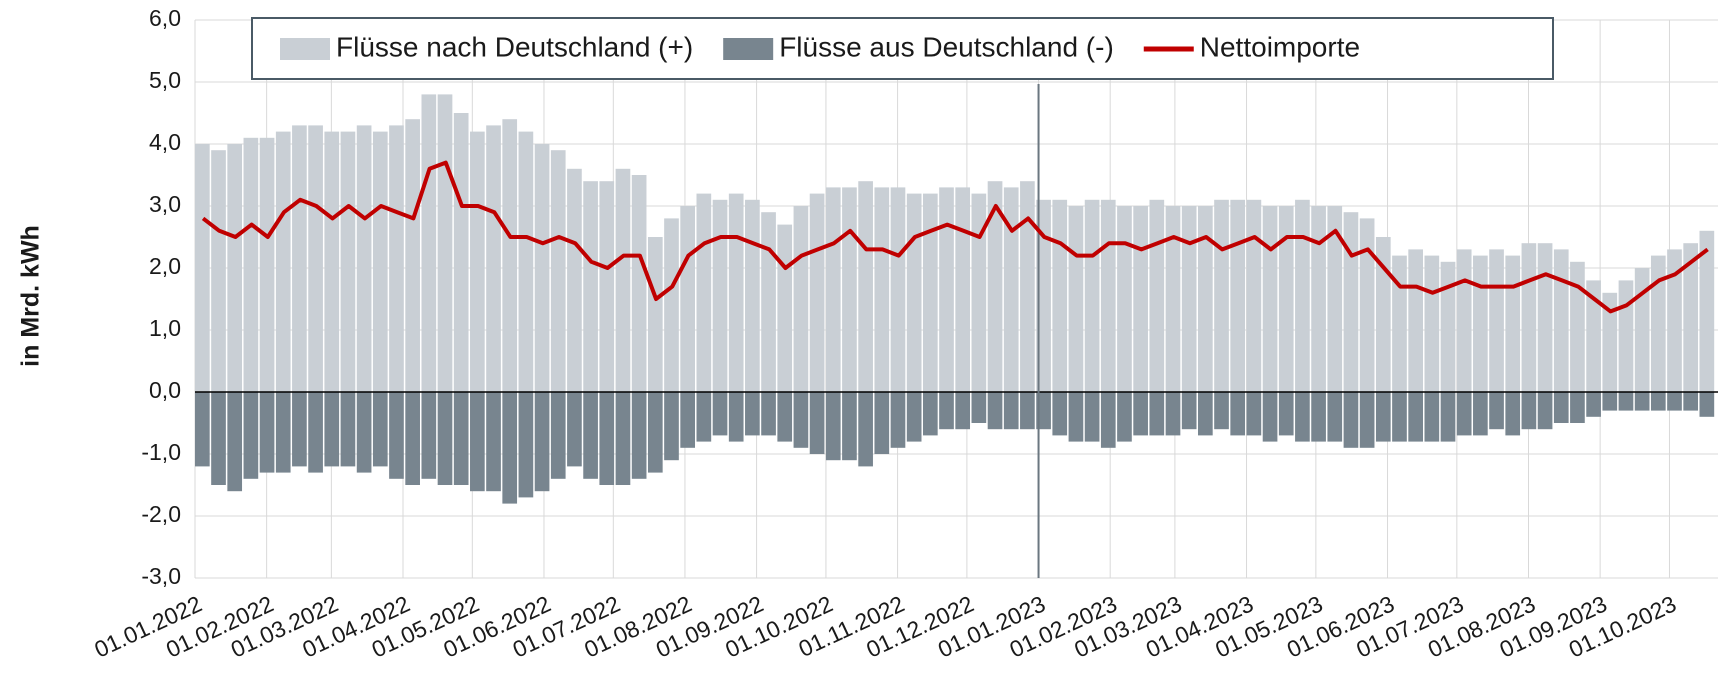 The width and height of the screenshot is (1718, 690). I want to click on legend-label: Nettoimporte, so click(1280, 46).